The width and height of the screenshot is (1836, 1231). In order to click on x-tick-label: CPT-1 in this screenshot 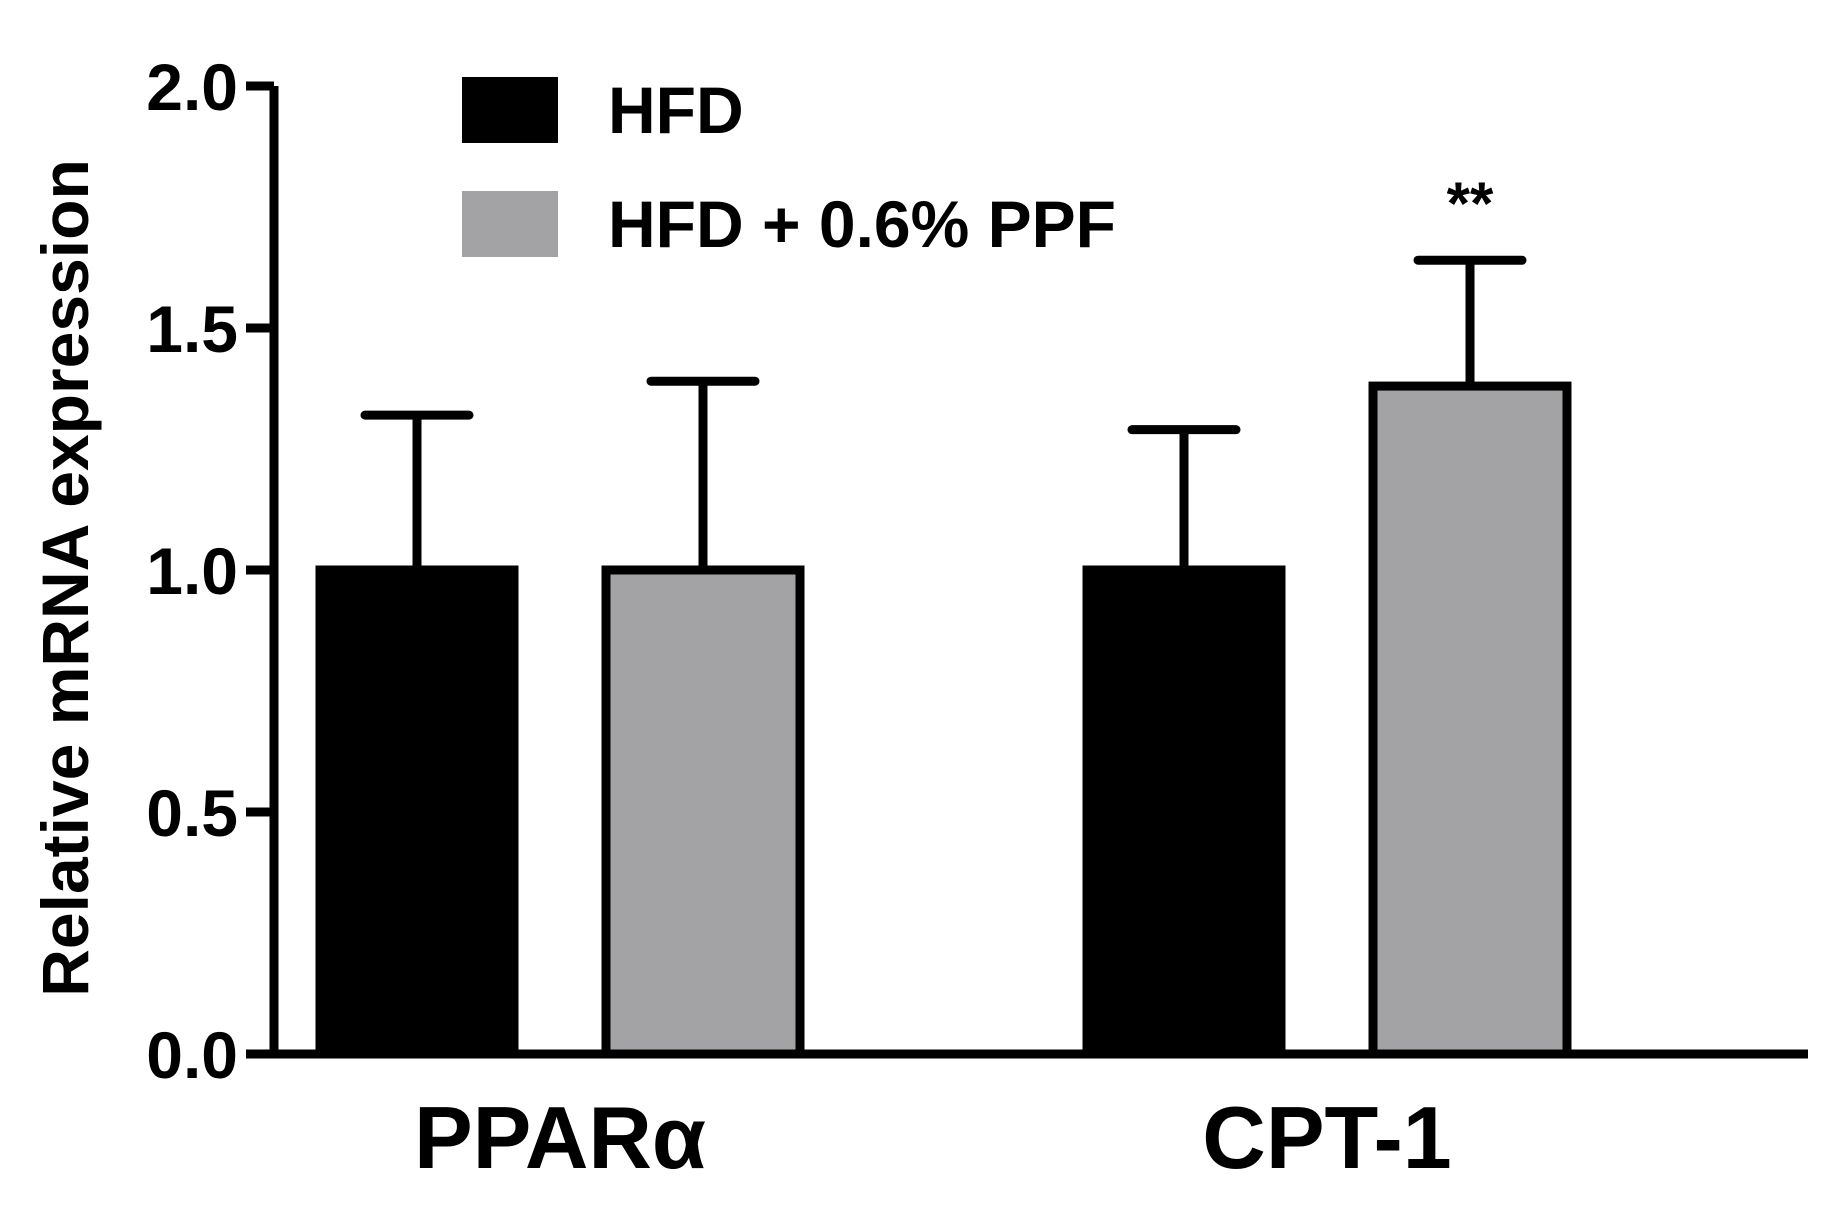, I will do `click(1326, 1137)`.